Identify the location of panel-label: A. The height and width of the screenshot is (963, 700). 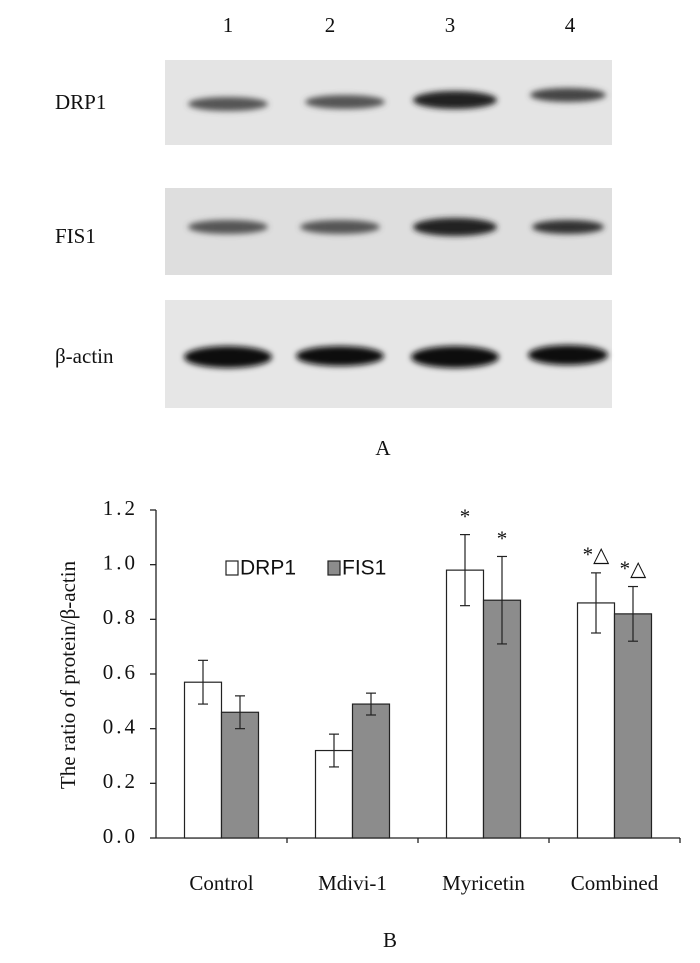
(383, 448).